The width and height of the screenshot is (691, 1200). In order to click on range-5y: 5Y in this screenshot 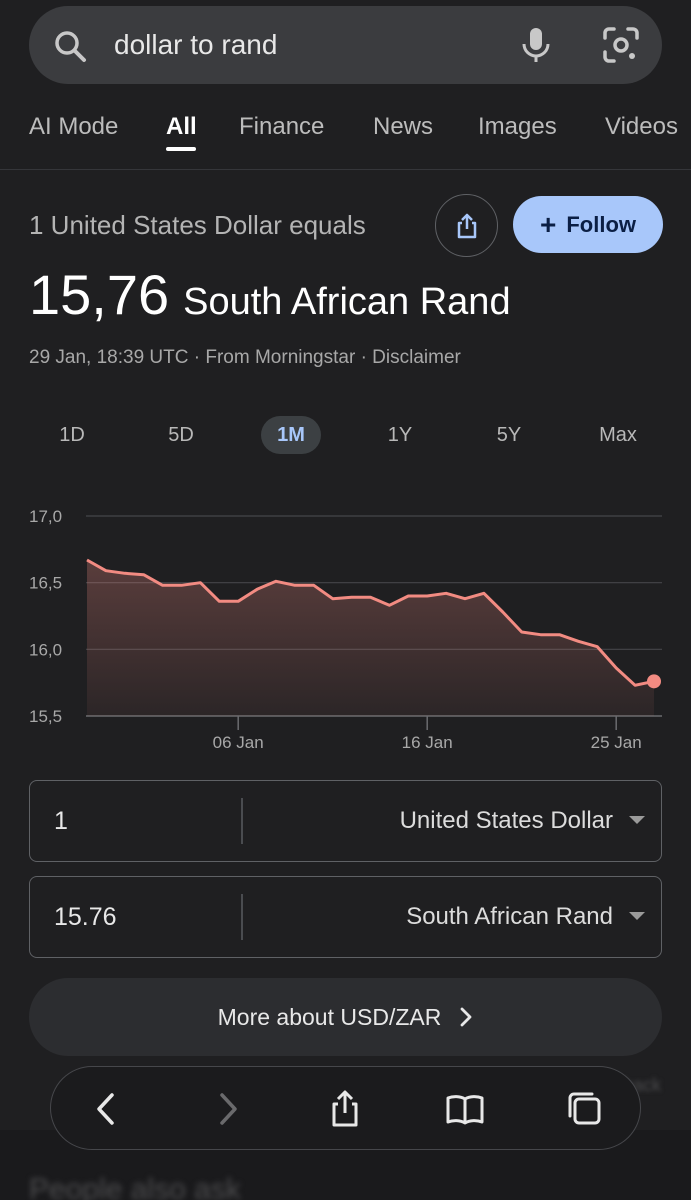, I will do `click(509, 435)`.